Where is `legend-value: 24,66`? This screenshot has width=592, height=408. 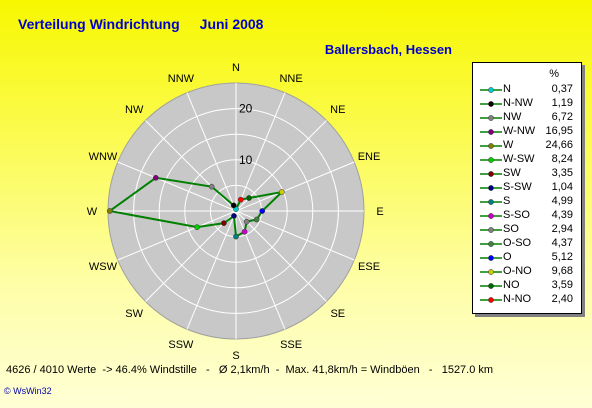 legend-value: 24,66 is located at coordinates (559, 145).